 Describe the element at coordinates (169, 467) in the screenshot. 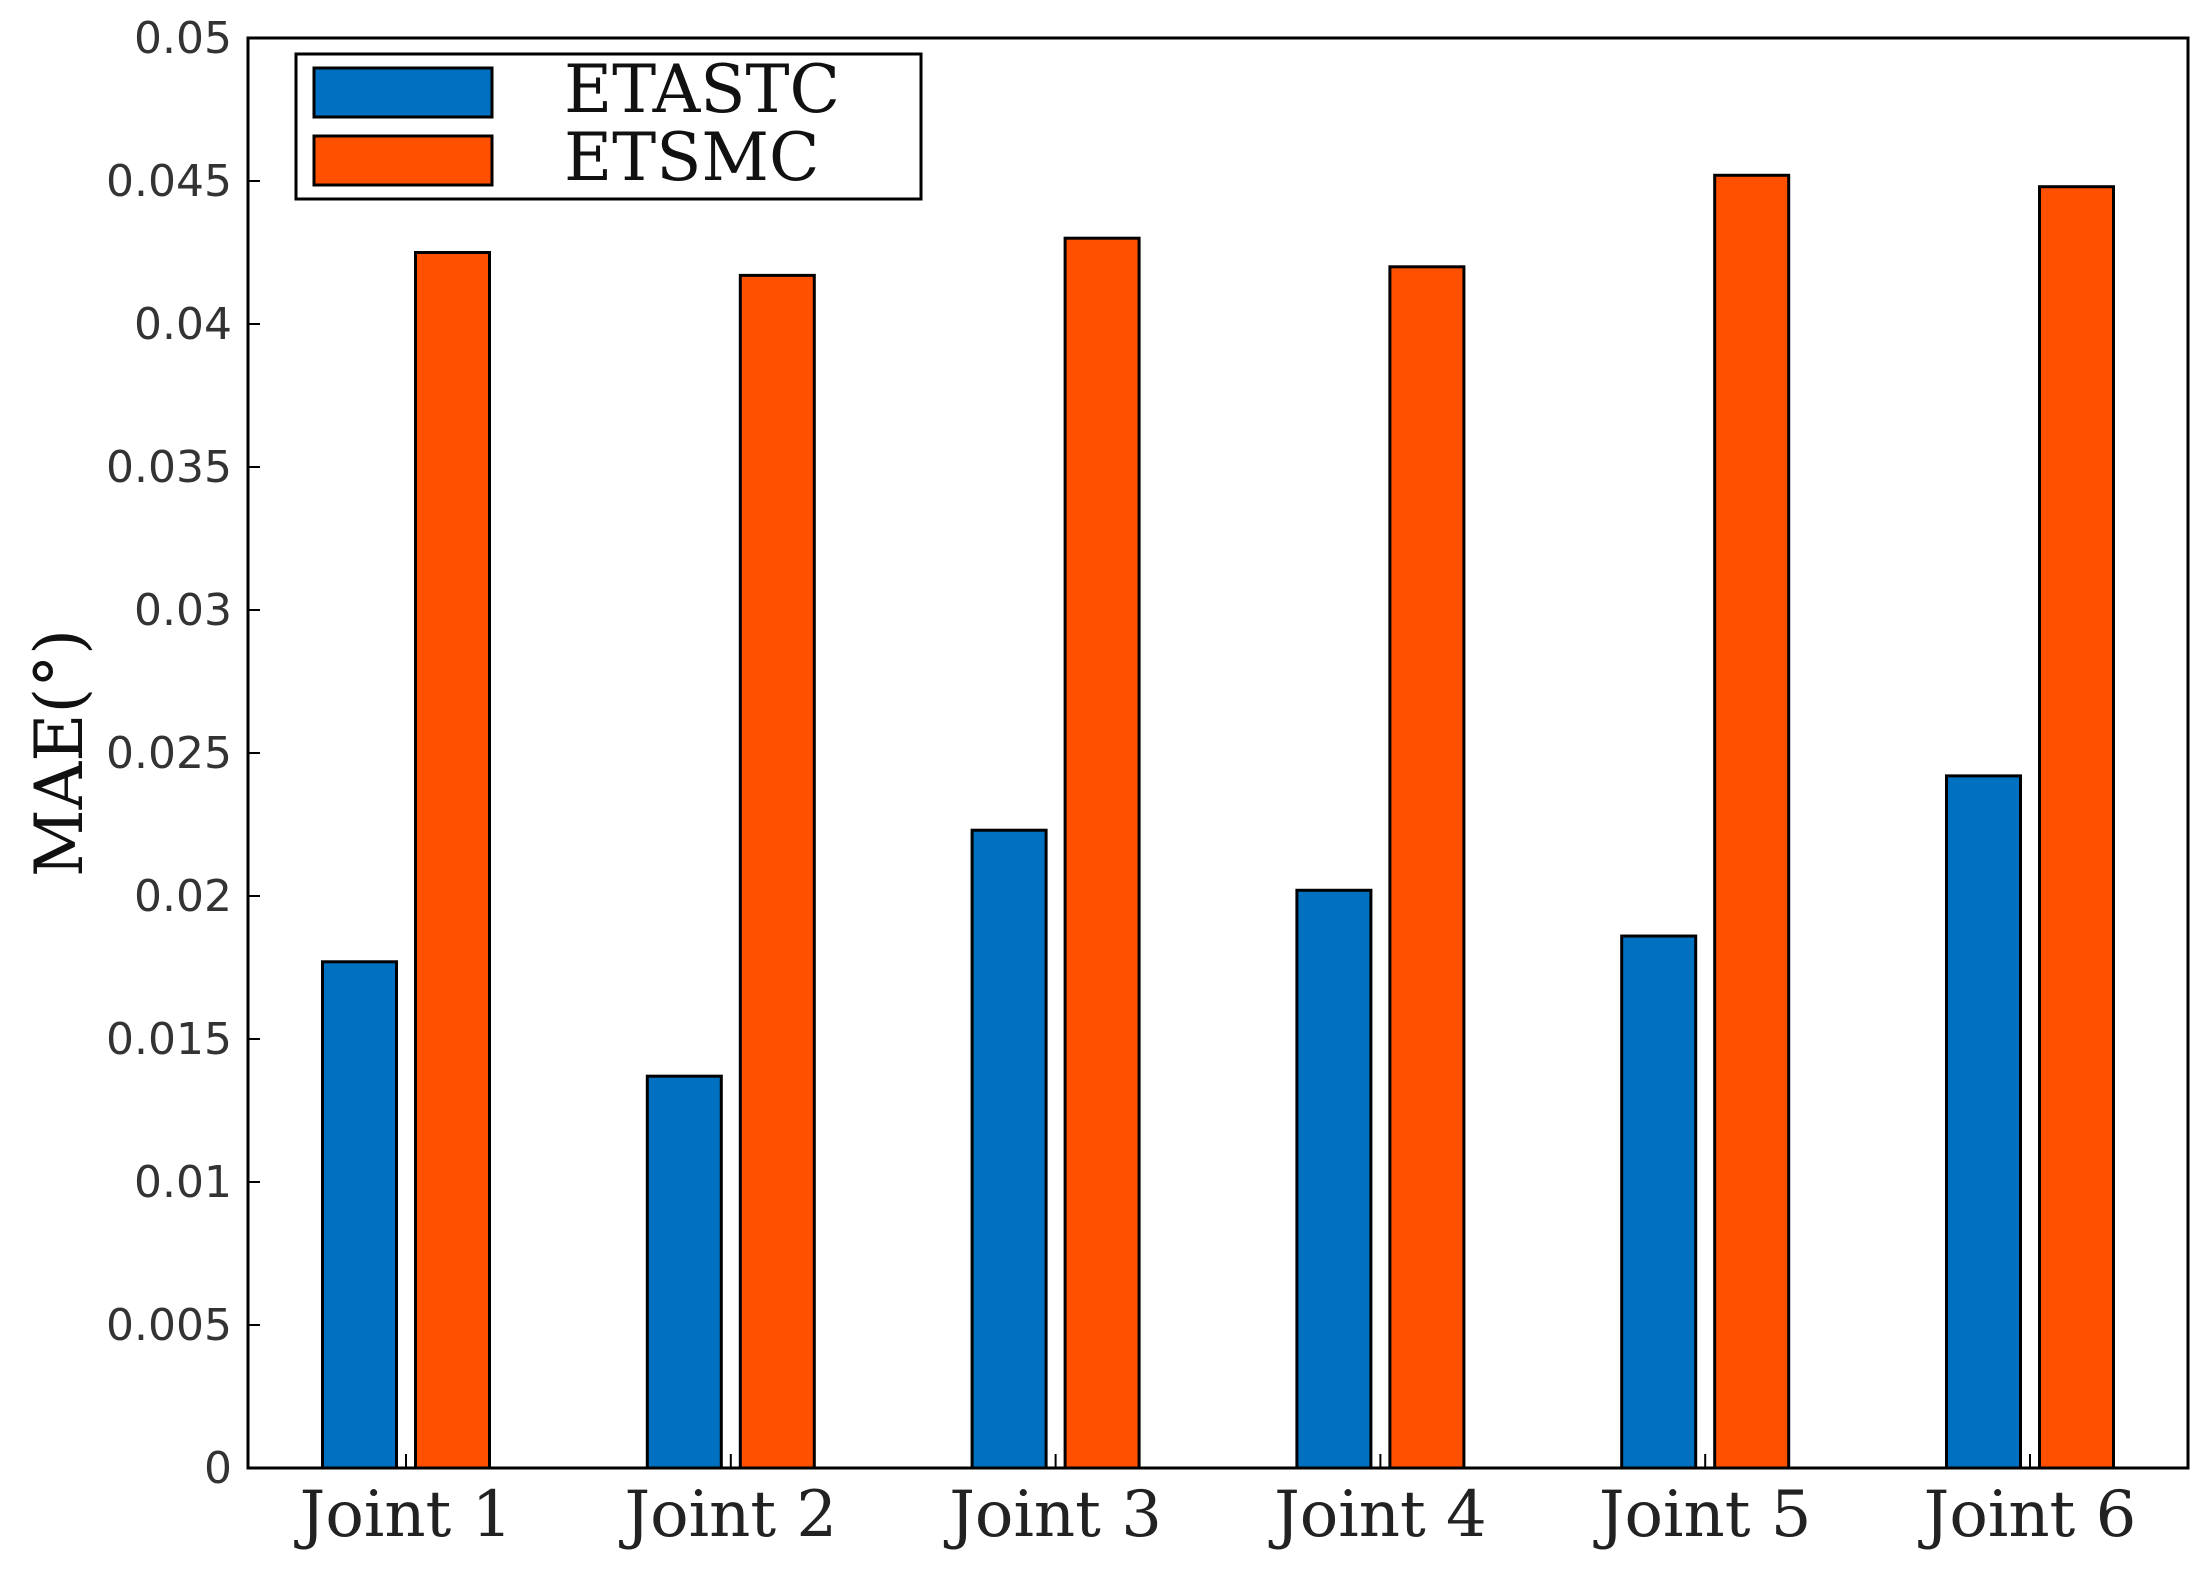

I see `y-tick-label: 0.035` at that location.